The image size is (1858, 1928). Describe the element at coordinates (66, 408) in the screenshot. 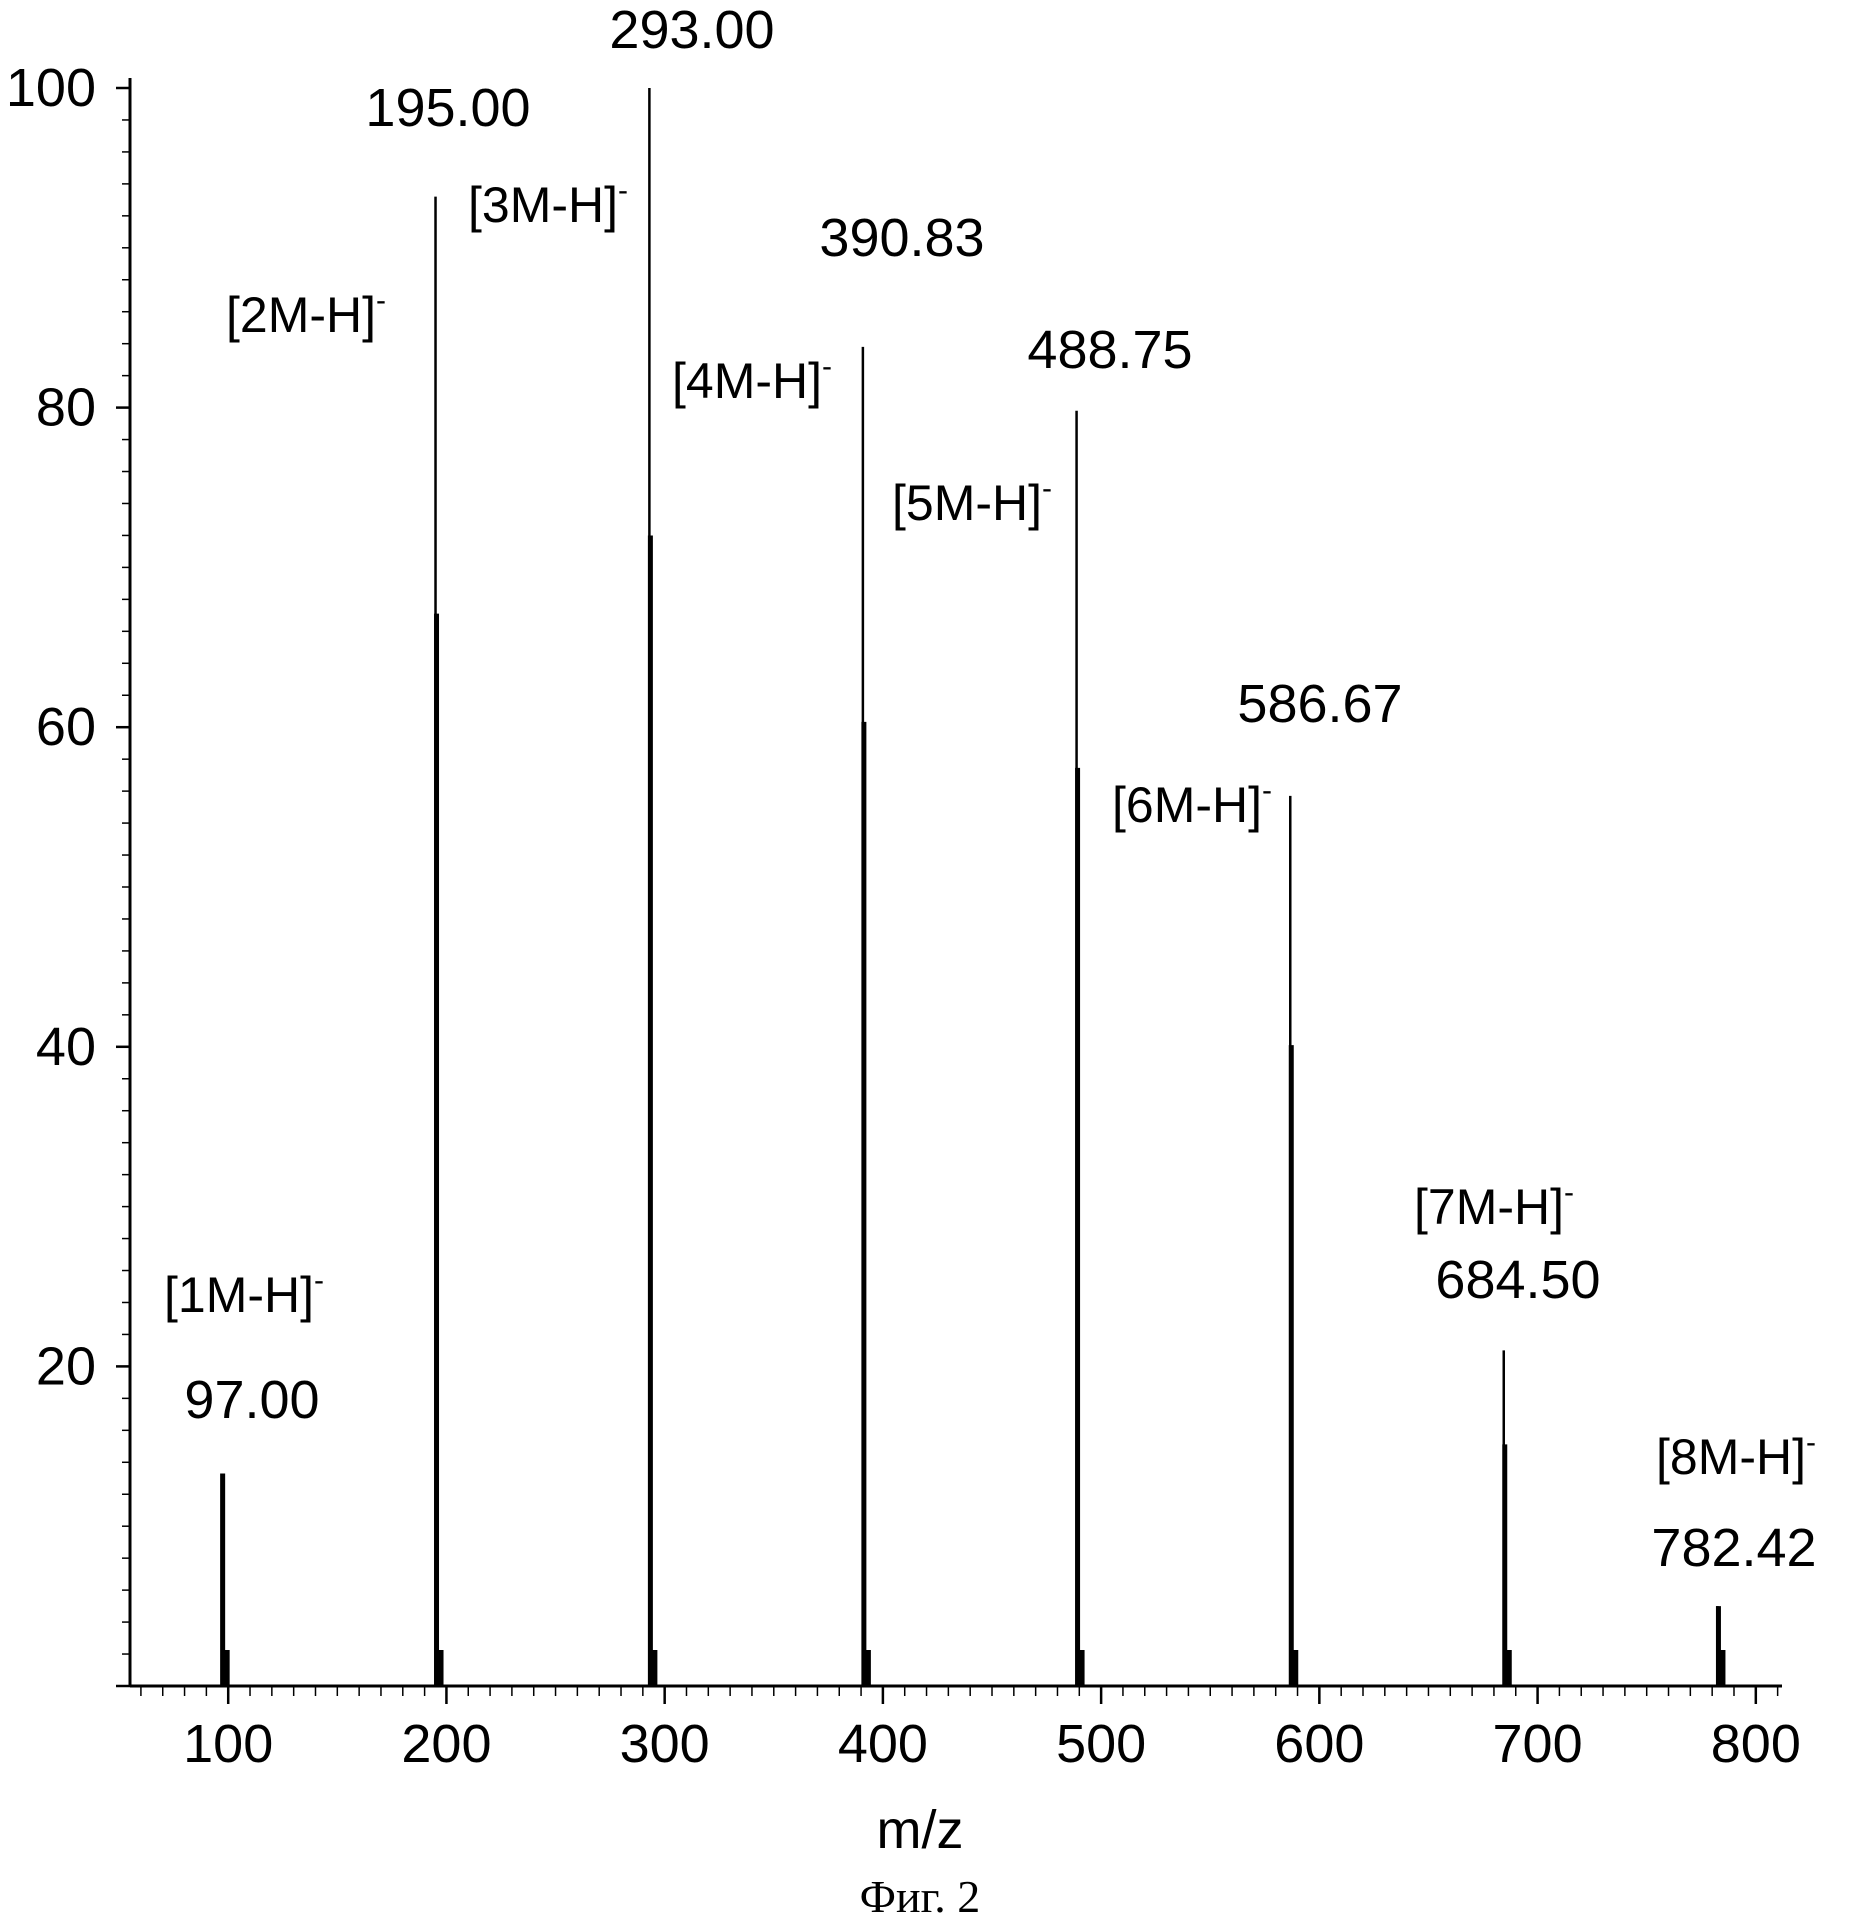

I see `y-tick-label: 80` at that location.